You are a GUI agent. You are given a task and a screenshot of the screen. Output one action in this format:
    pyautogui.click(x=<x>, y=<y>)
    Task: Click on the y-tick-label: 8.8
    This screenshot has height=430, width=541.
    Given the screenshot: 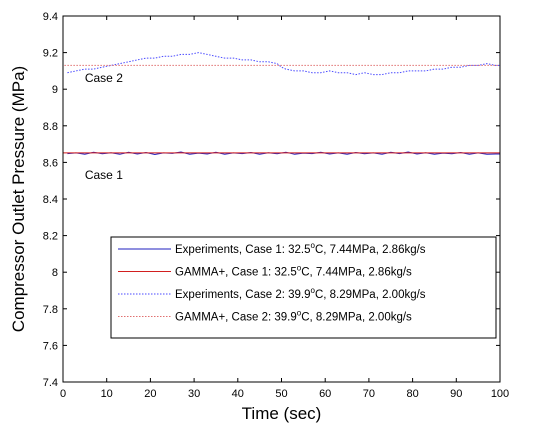 What is the action you would take?
    pyautogui.click(x=50, y=127)
    